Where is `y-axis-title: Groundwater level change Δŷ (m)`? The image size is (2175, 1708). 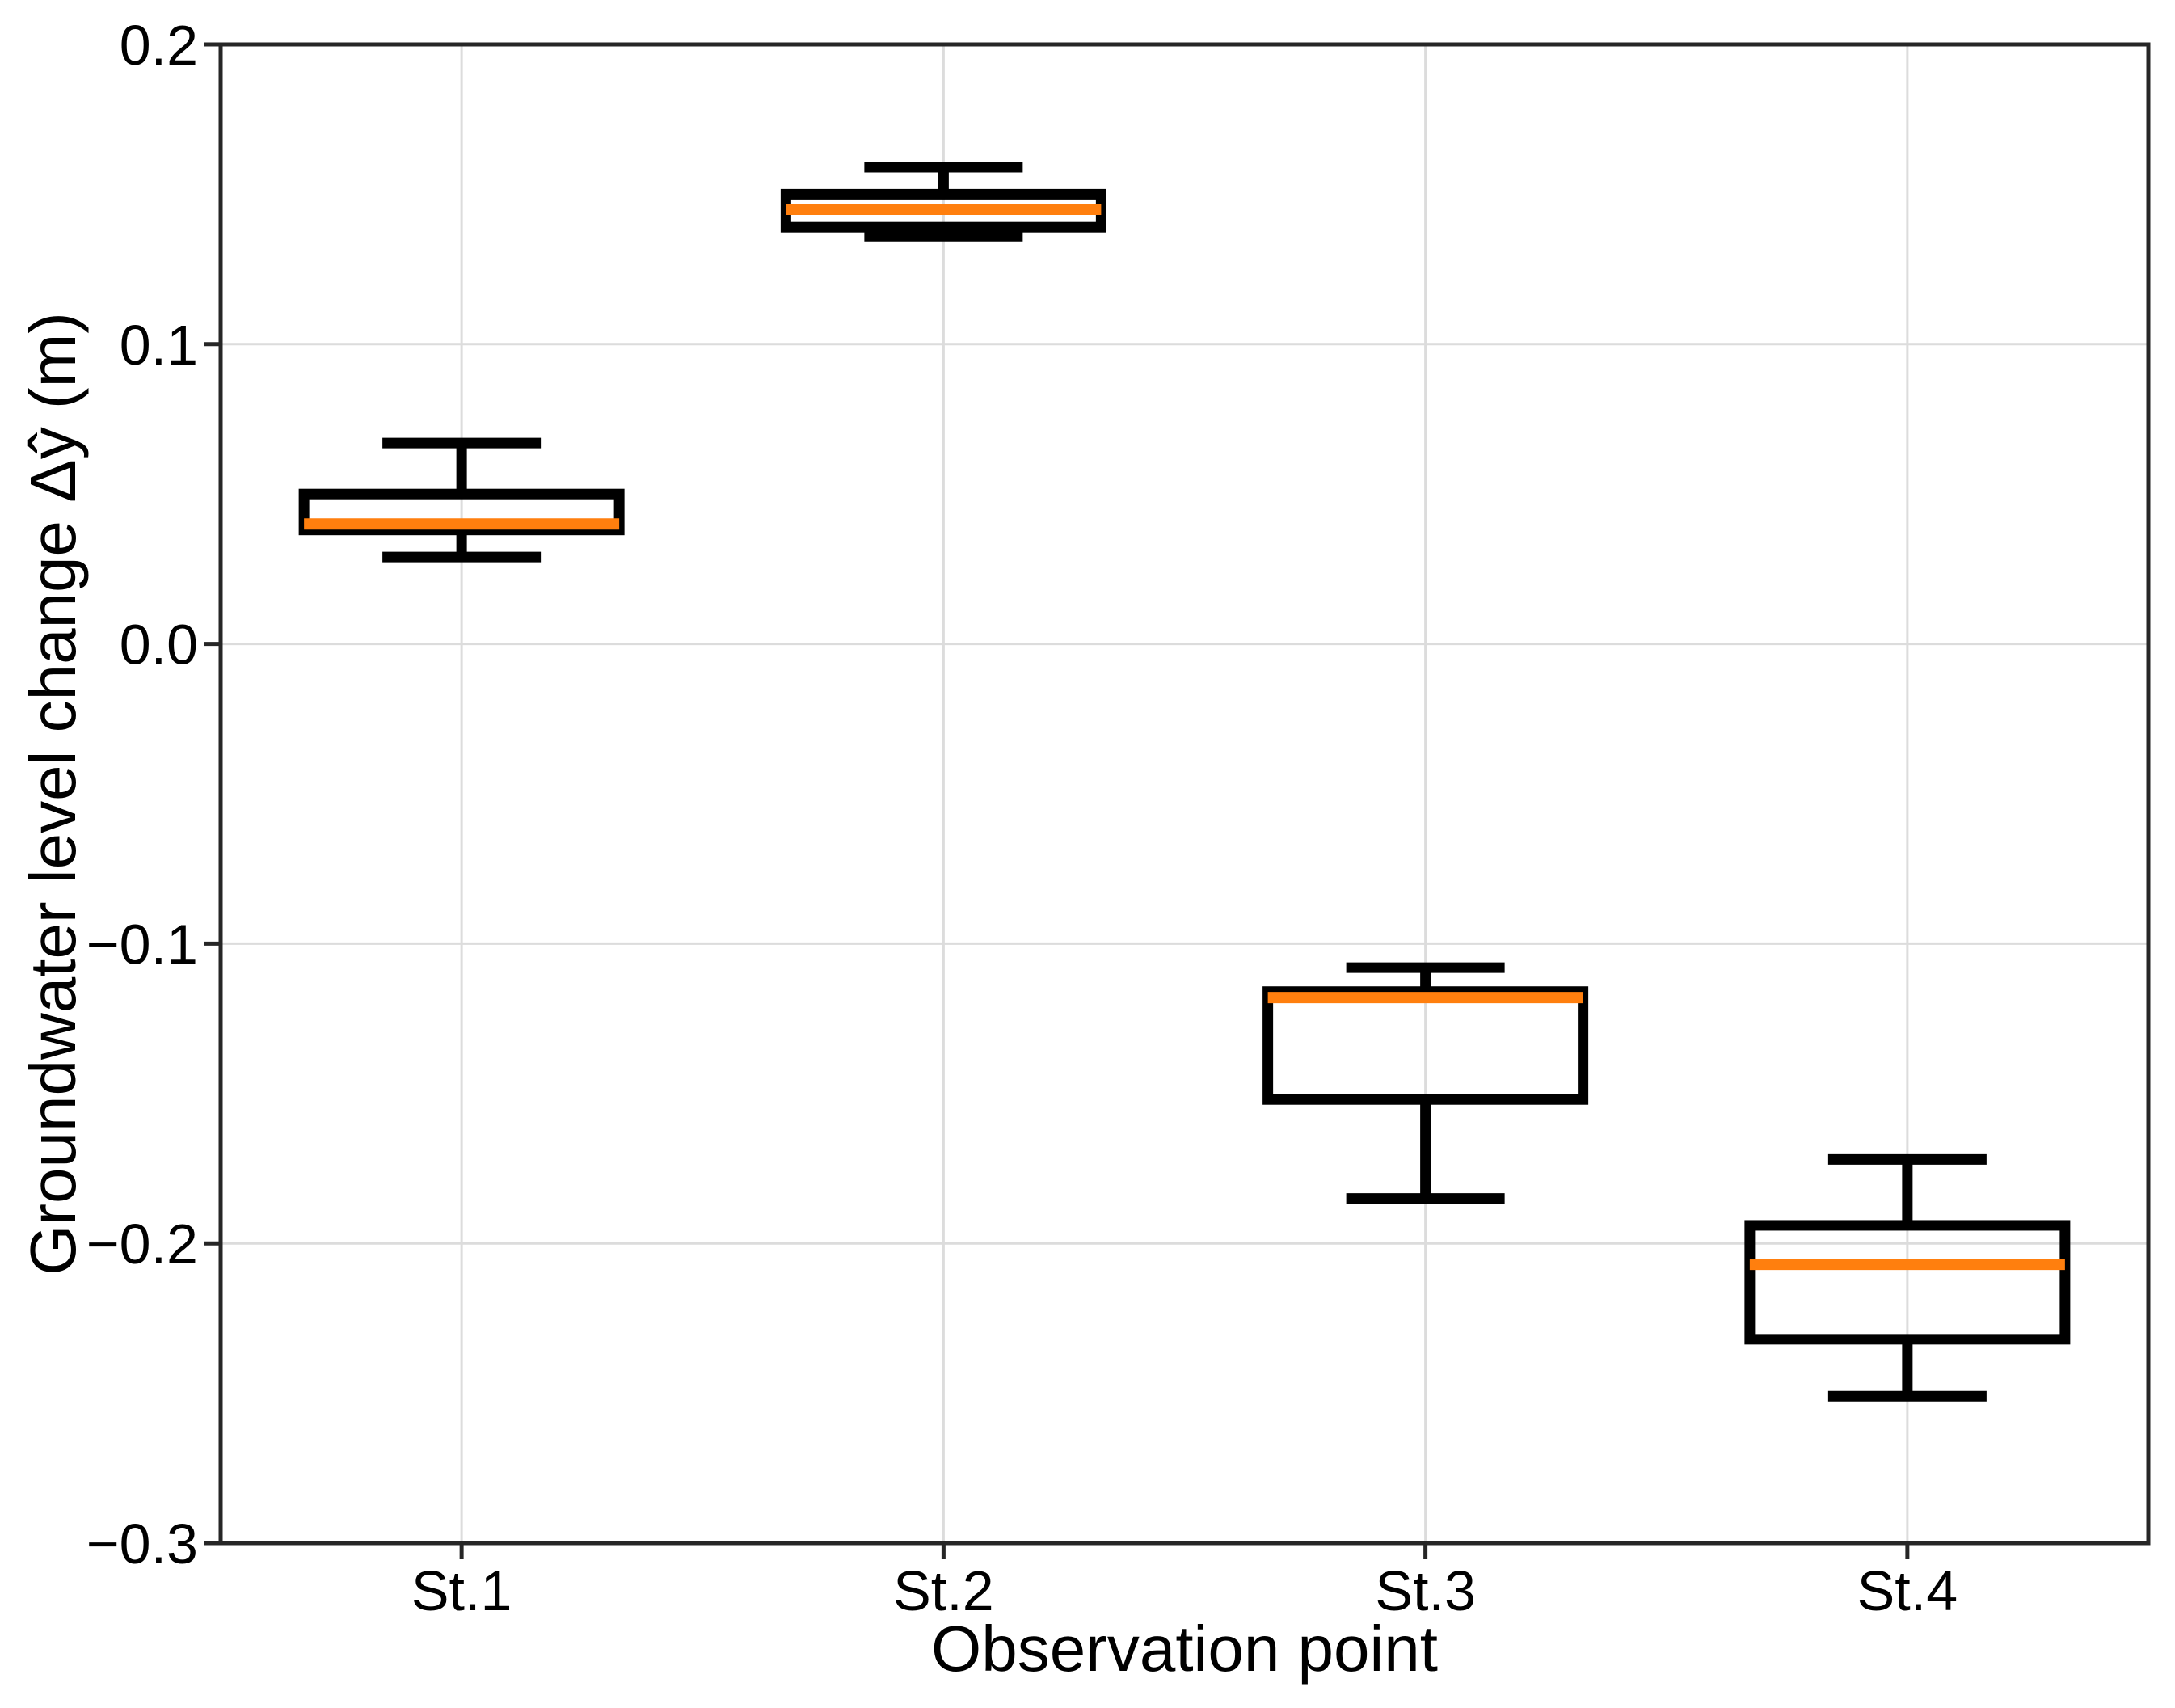
y-axis-title: Groundwater level change Δŷ (m) is located at coordinates (53, 794).